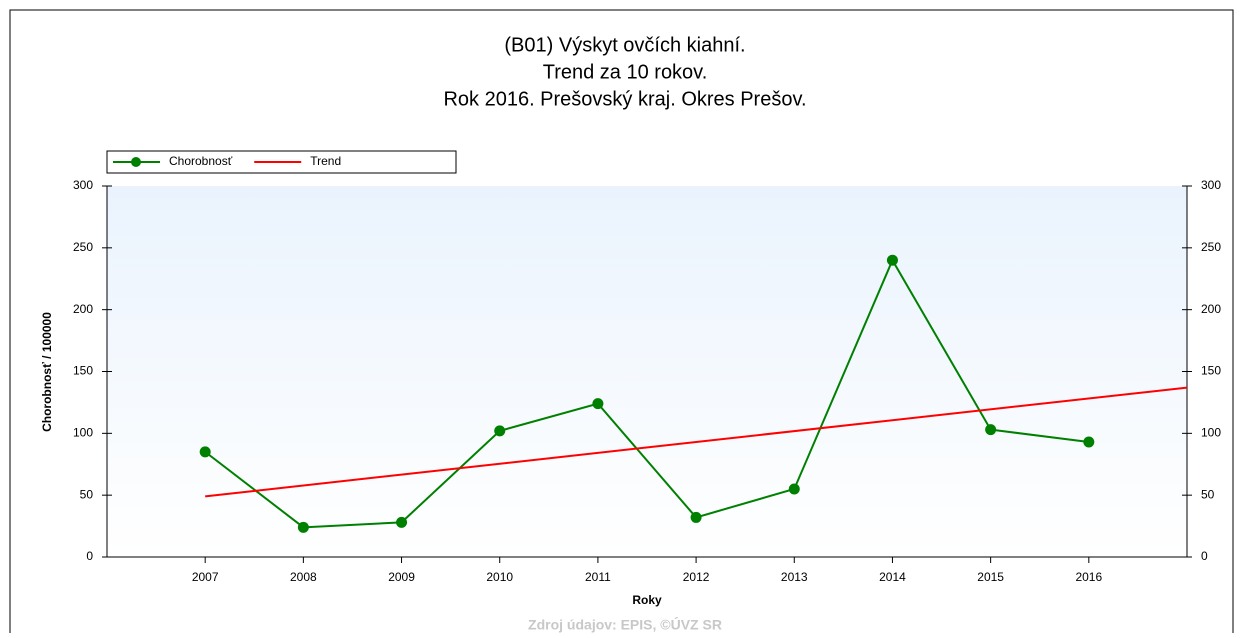 The width and height of the screenshot is (1249, 638). Describe the element at coordinates (1208, 494) in the screenshot. I see `y2-tick-label: 50` at that location.